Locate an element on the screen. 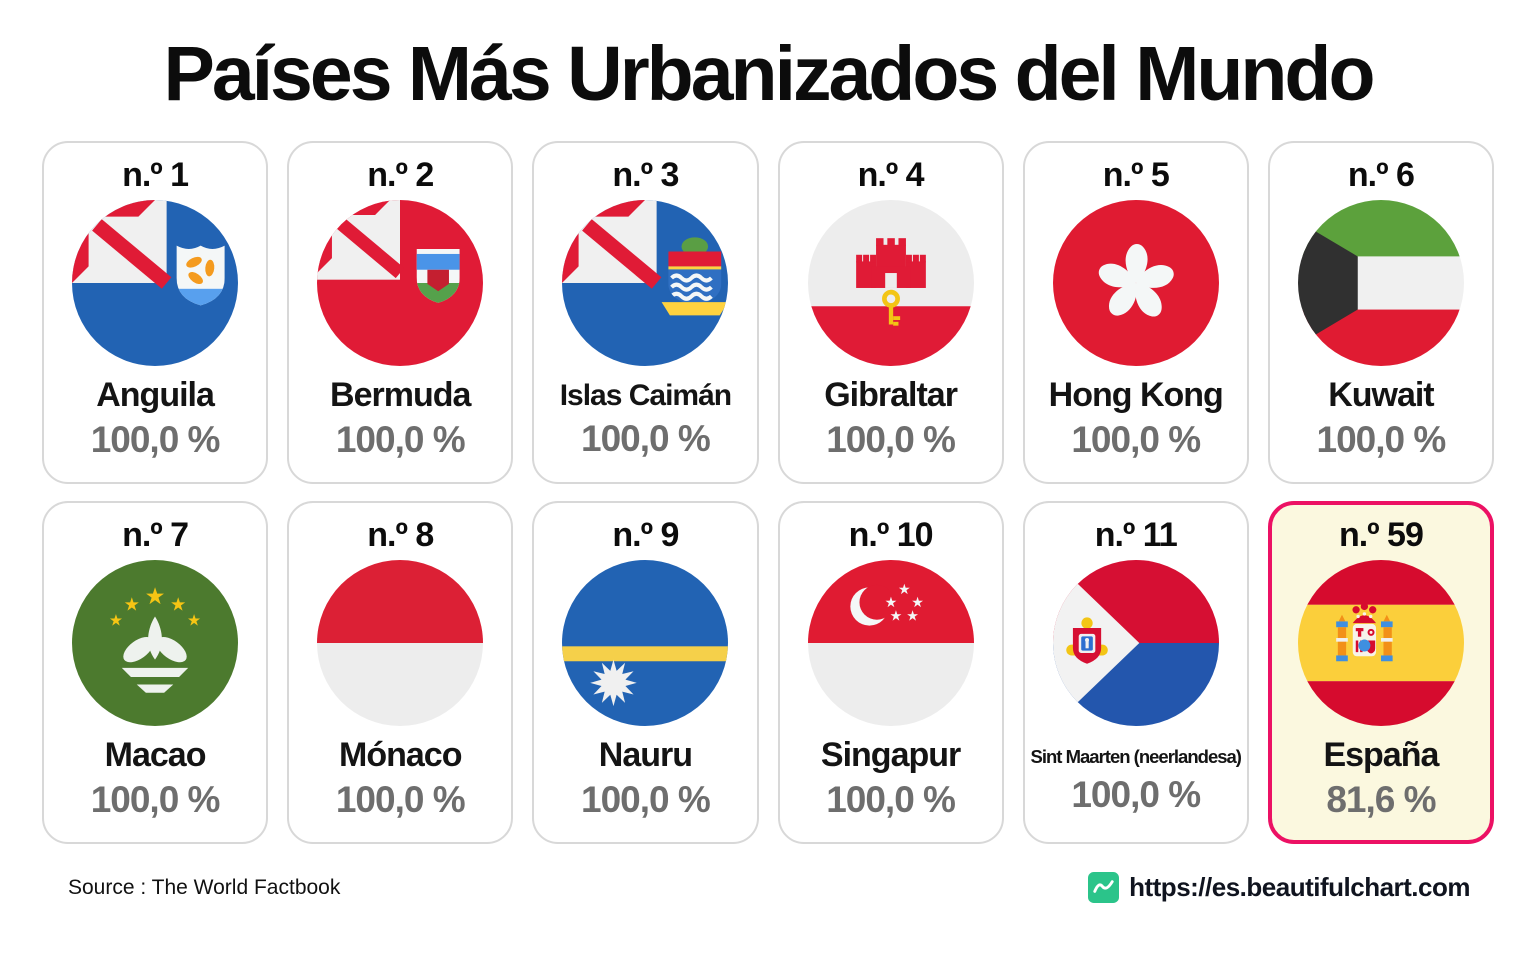 The height and width of the screenshot is (960, 1536). country-name: Hong Kong is located at coordinates (1136, 395).